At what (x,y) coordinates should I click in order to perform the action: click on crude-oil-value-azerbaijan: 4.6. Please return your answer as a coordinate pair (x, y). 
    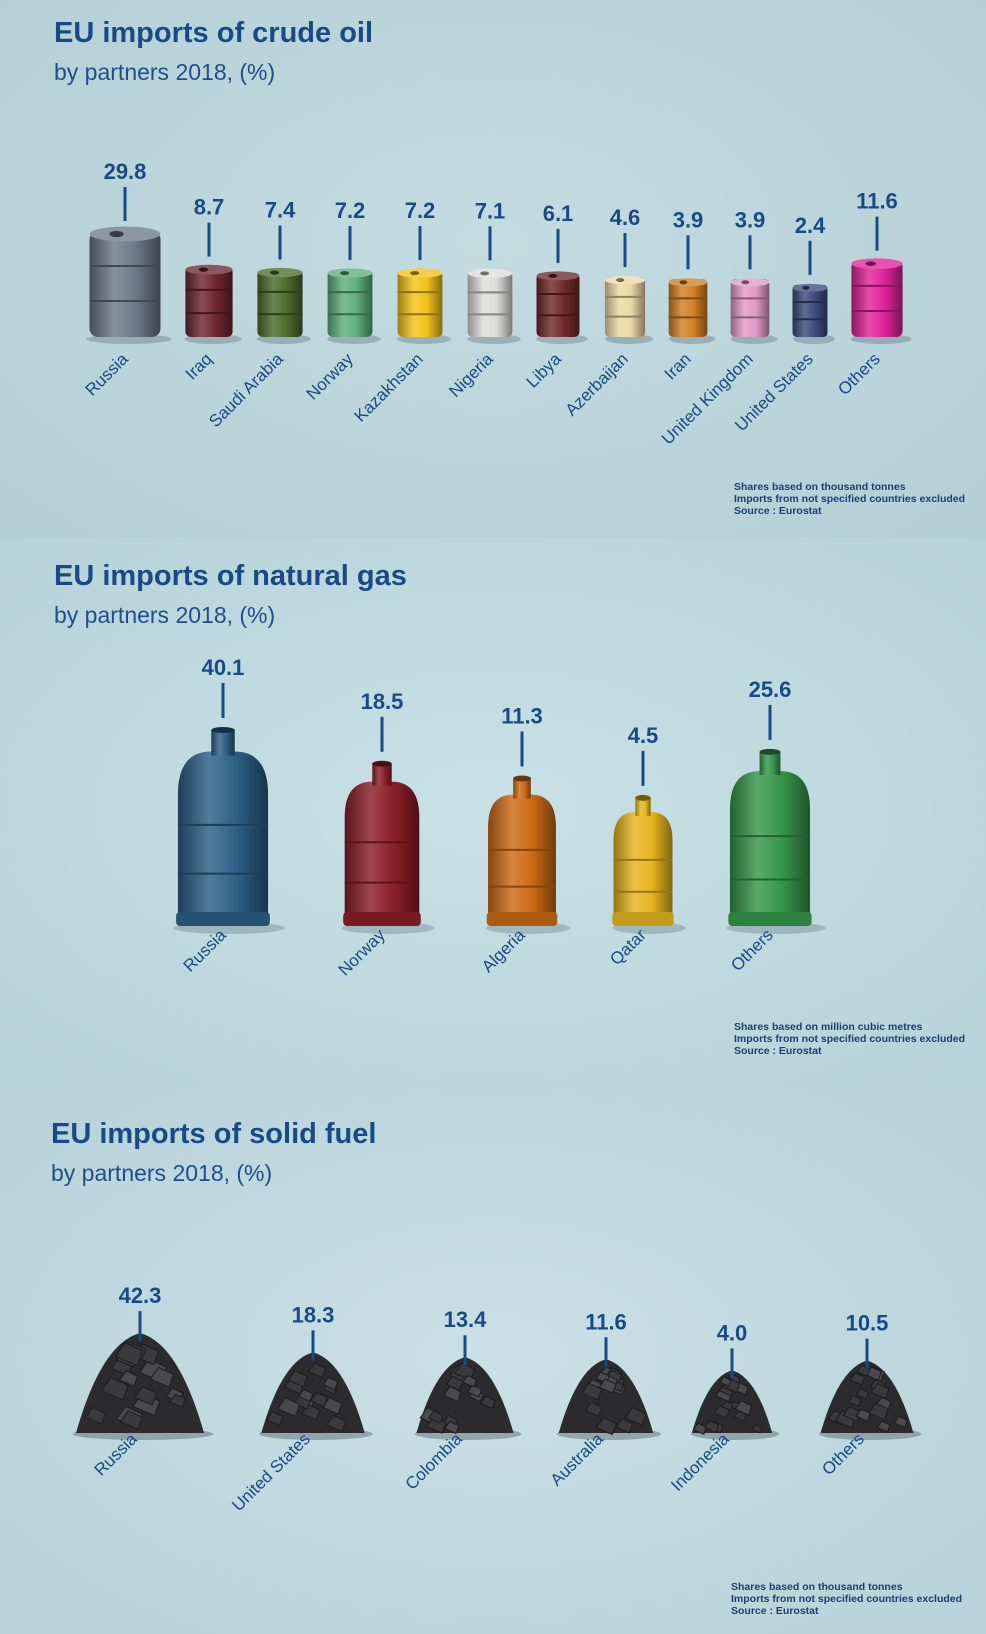
    Looking at the image, I should click on (625, 217).